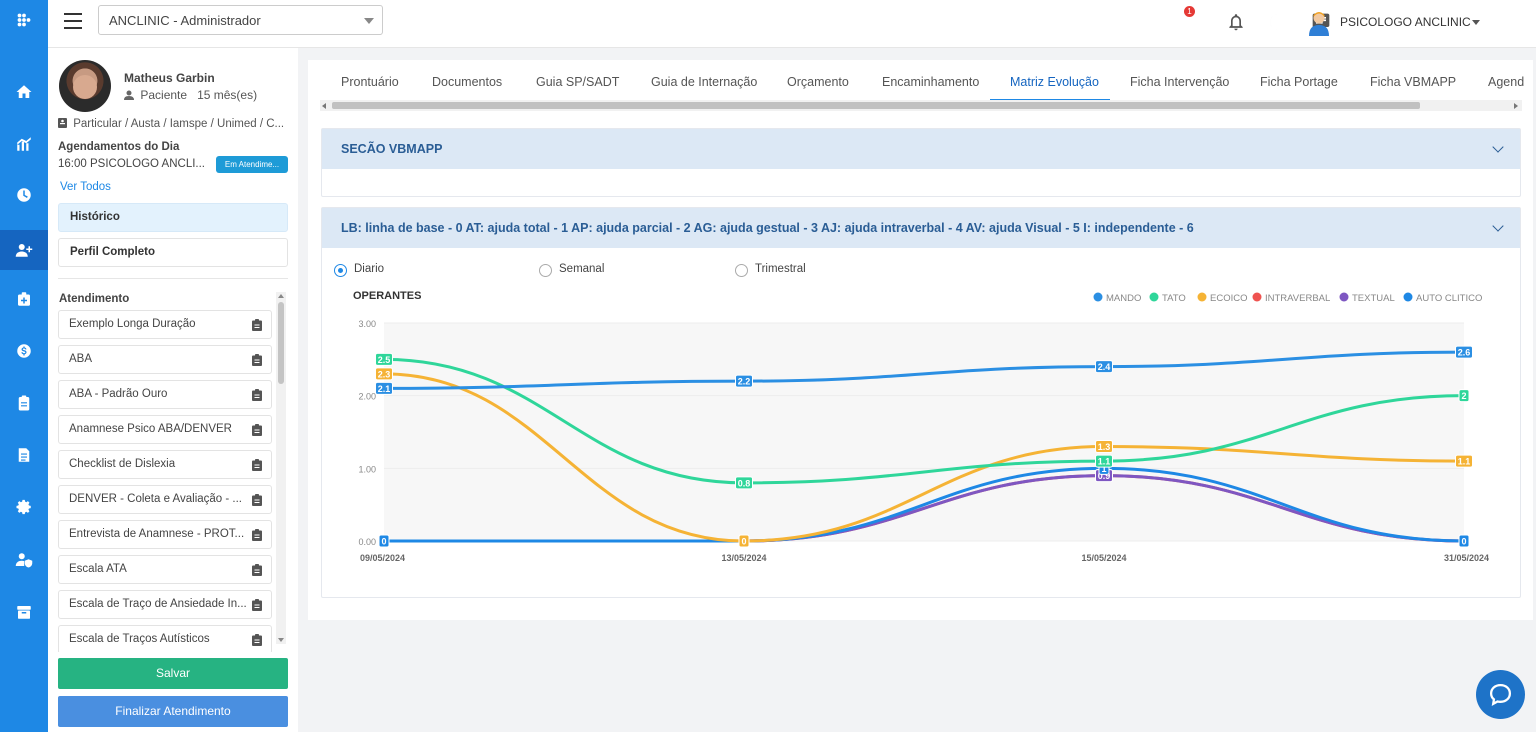 This screenshot has width=1536, height=732. Describe the element at coordinates (165, 569) in the screenshot. I see `atendimento-item: Escala ATA` at that location.